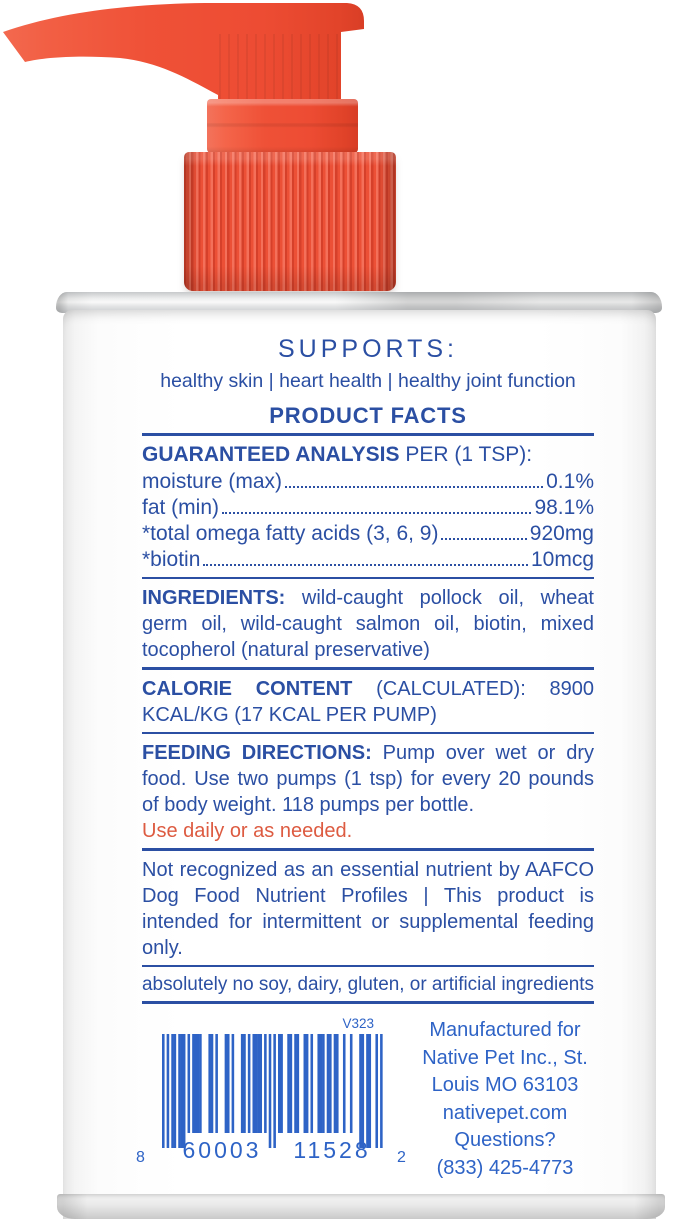 The height and width of the screenshot is (1219, 679). What do you see at coordinates (505, 1085) in the screenshot?
I see `manufacturer-line: Louis MO 63103` at bounding box center [505, 1085].